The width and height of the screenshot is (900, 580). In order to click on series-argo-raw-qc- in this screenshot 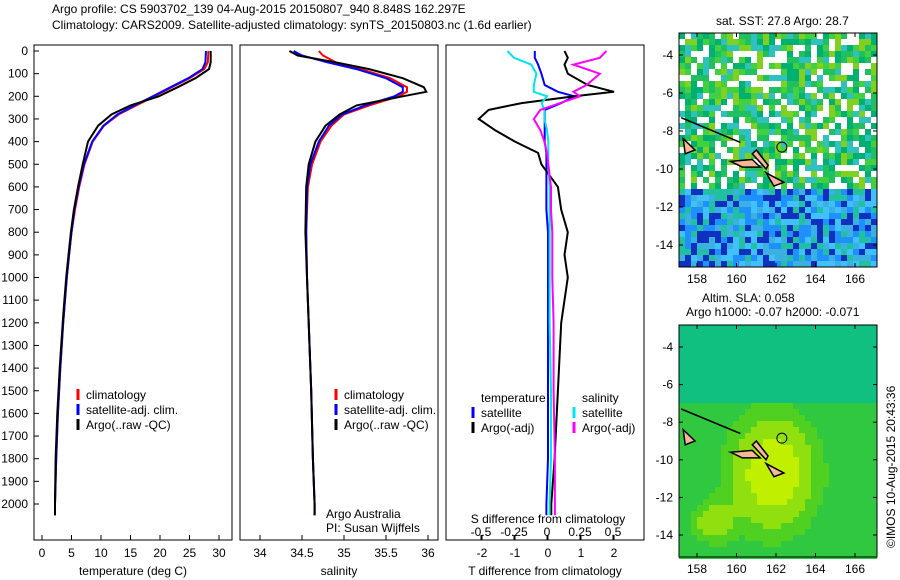, I will do `click(358, 283)`.